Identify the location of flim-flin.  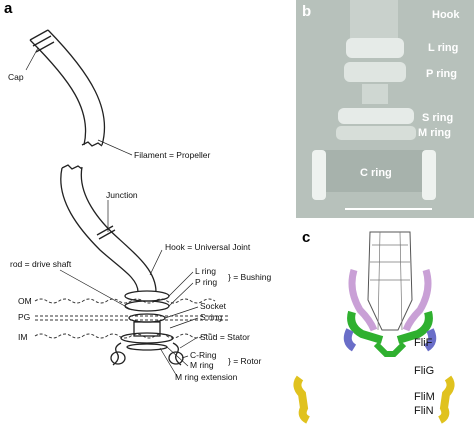
(374, 399).